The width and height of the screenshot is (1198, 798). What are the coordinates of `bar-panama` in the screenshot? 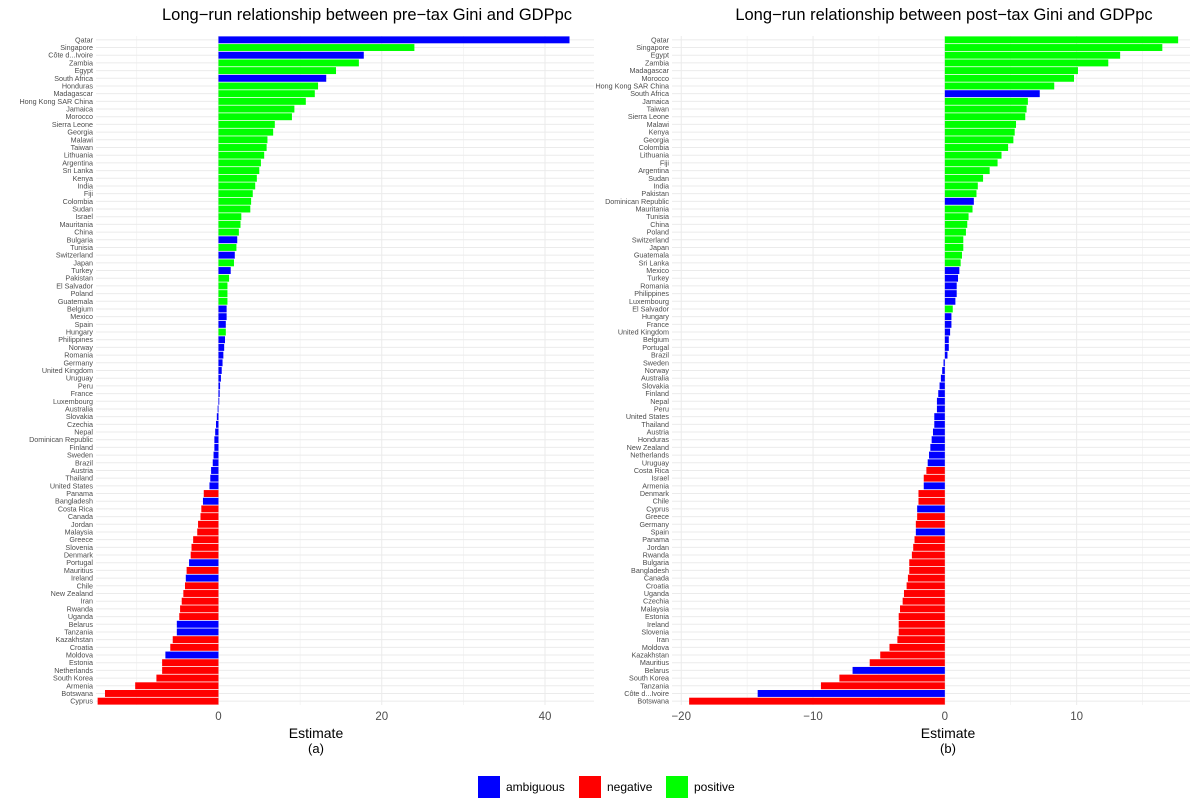 It's located at (211, 493).